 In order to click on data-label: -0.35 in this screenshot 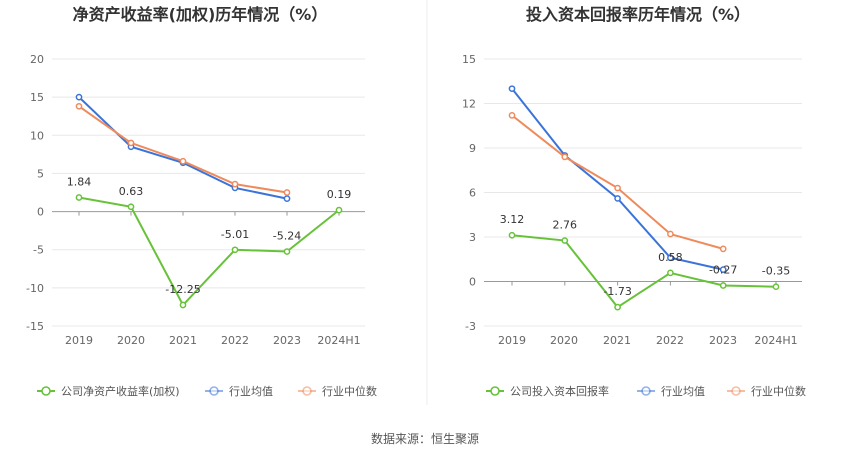, I will do `click(776, 271)`.